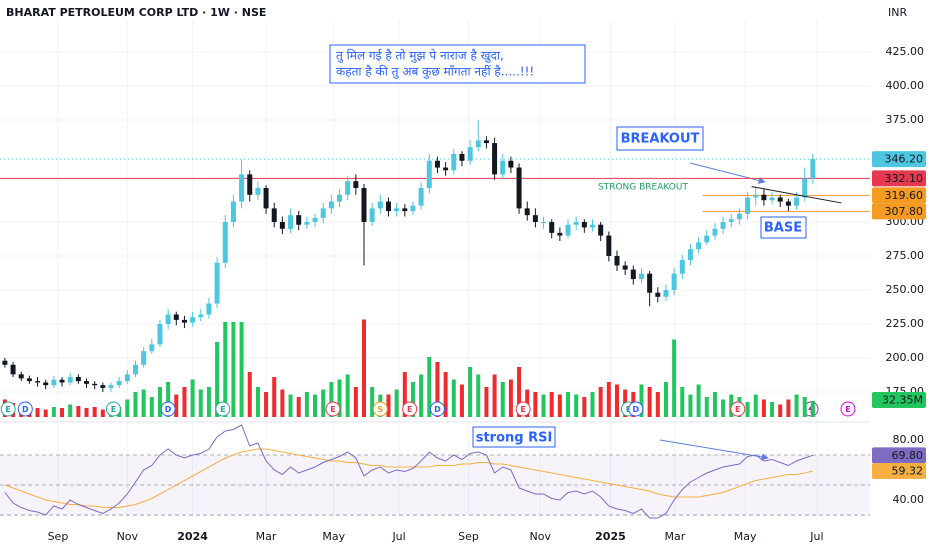  What do you see at coordinates (908, 455) in the screenshot?
I see `price-tag-label: 69.80` at bounding box center [908, 455].